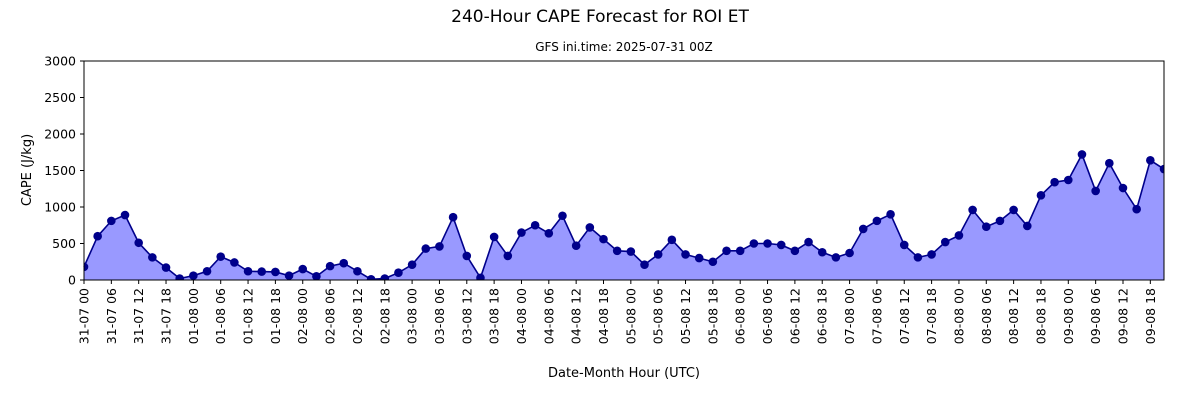  Describe the element at coordinates (822, 316) in the screenshot. I see `x-tick-label: 06-08 18` at that location.